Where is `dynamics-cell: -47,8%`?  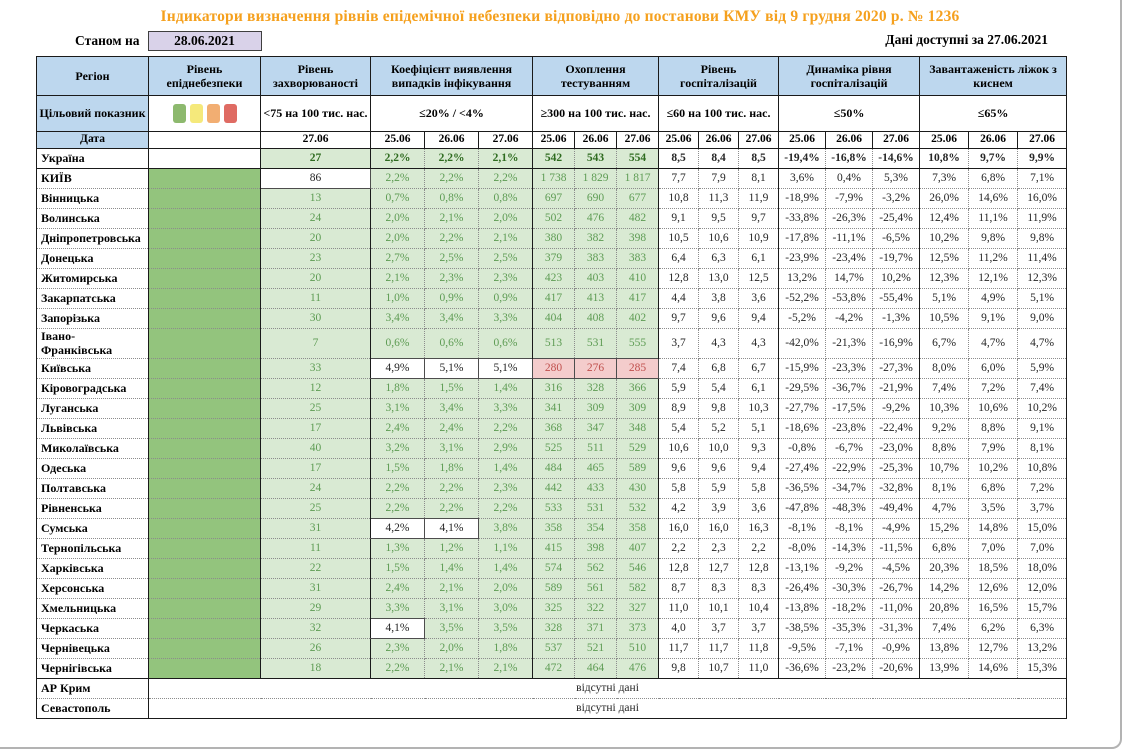 dynamics-cell: -47,8% is located at coordinates (802, 508).